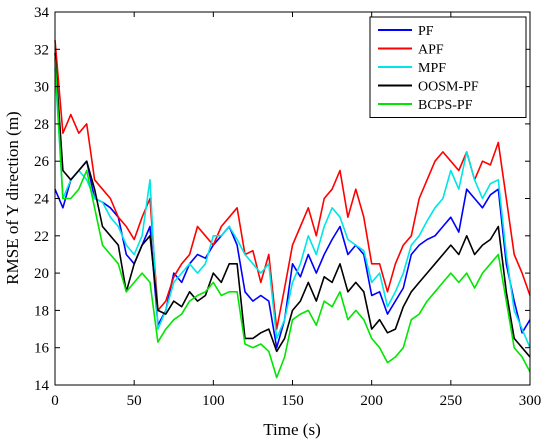 The width and height of the screenshot is (550, 445). What do you see at coordinates (213, 401) in the screenshot?
I see `x-tick-label: 100` at bounding box center [213, 401].